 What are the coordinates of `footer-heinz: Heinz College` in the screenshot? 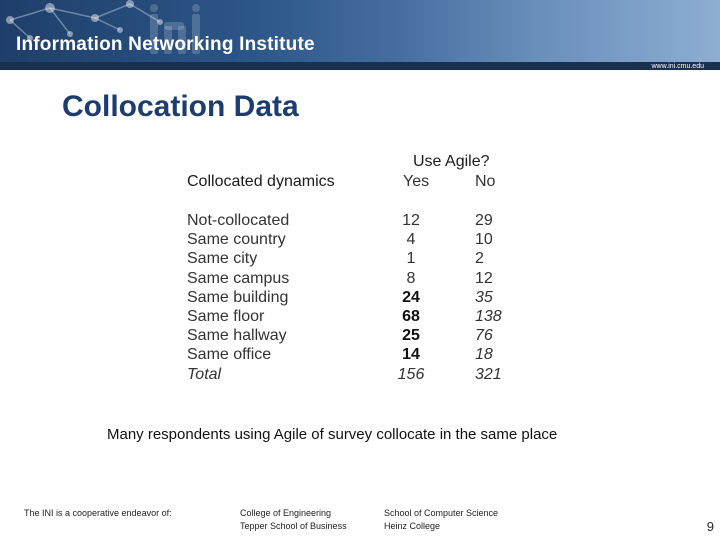 It's located at (412, 526).